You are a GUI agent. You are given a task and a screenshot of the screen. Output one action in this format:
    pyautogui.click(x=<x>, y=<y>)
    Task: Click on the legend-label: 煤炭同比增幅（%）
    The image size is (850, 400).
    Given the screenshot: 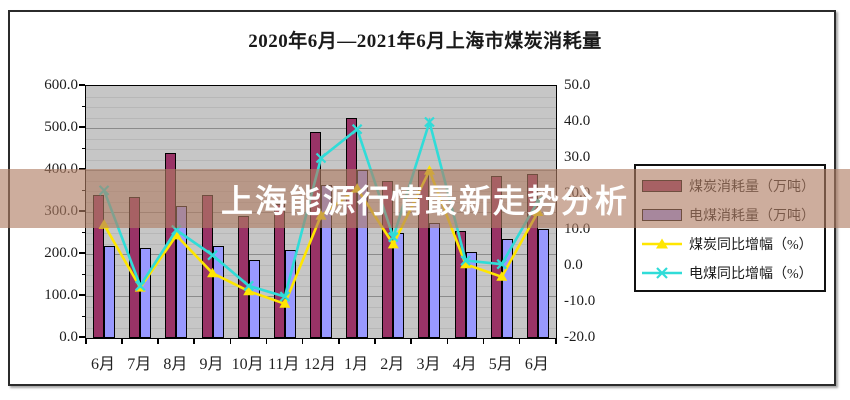 What is the action you would take?
    pyautogui.click(x=751, y=245)
    